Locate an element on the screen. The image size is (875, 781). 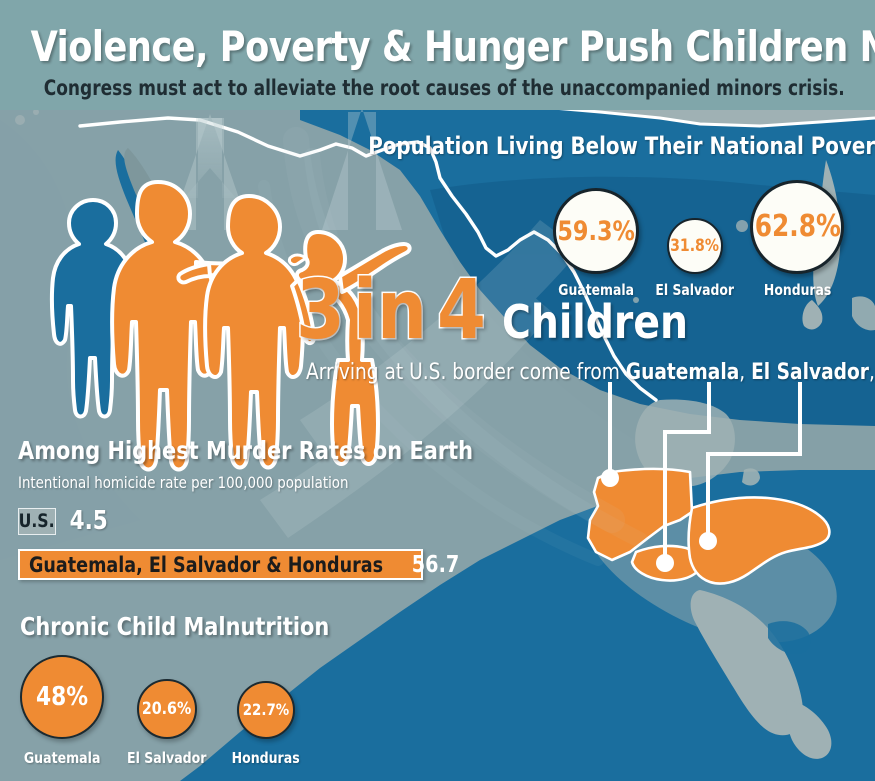
poverty-label-honduras: Honduras is located at coordinates (797, 290).